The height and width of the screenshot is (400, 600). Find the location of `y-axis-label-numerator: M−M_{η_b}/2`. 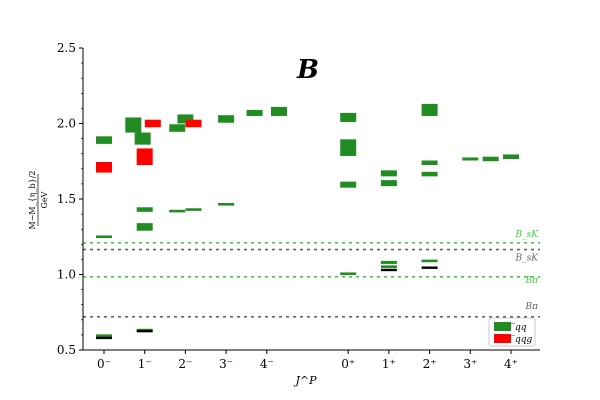

y-axis-label-numerator: M−M_{η_b}/2 is located at coordinates (32, 200).